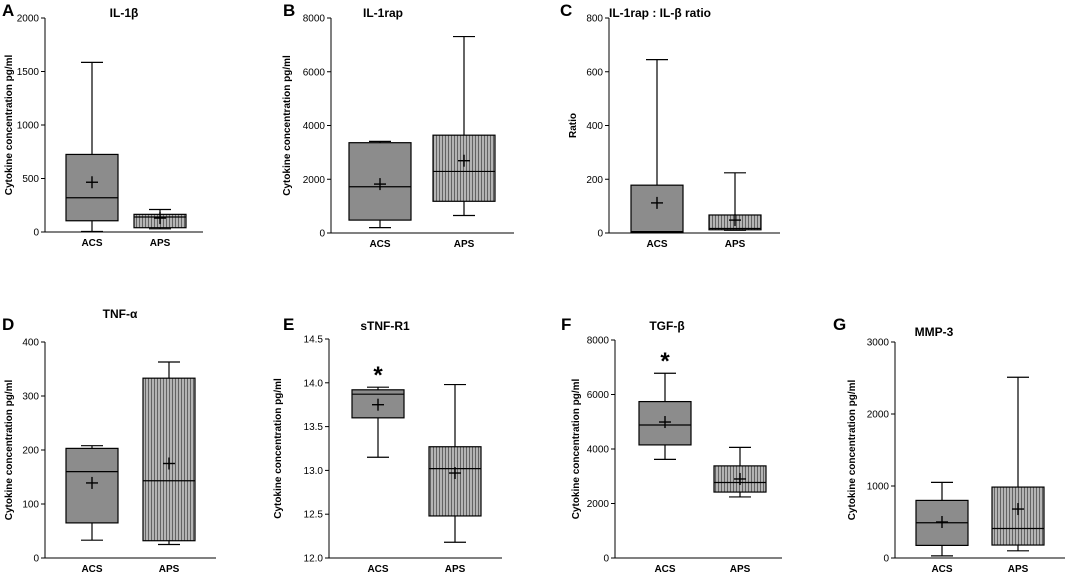 The width and height of the screenshot is (1074, 576). Describe the element at coordinates (383, 13) in the screenshot. I see `chart-title: IL-1rap` at that location.